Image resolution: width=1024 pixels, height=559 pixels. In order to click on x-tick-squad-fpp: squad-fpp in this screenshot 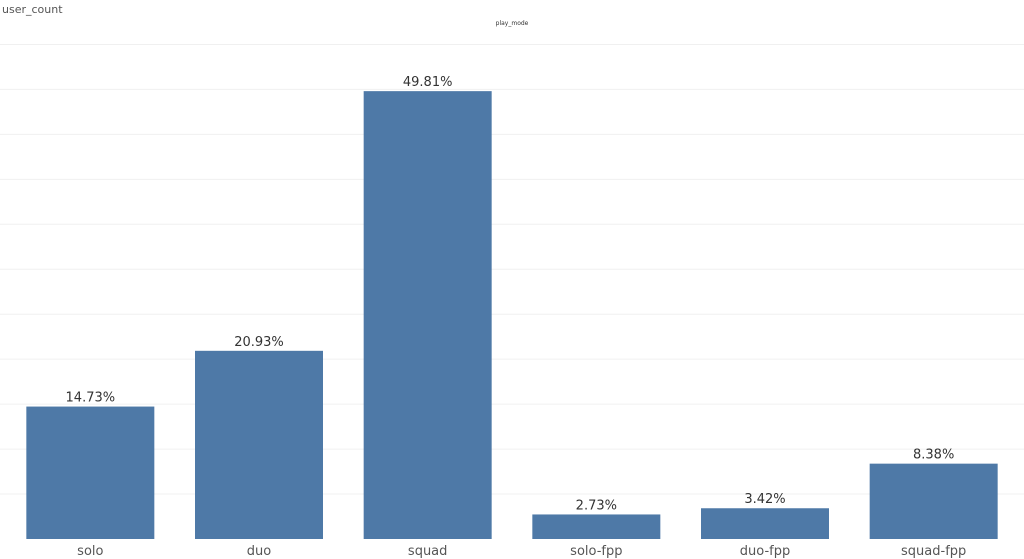, I will do `click(933, 551)`.